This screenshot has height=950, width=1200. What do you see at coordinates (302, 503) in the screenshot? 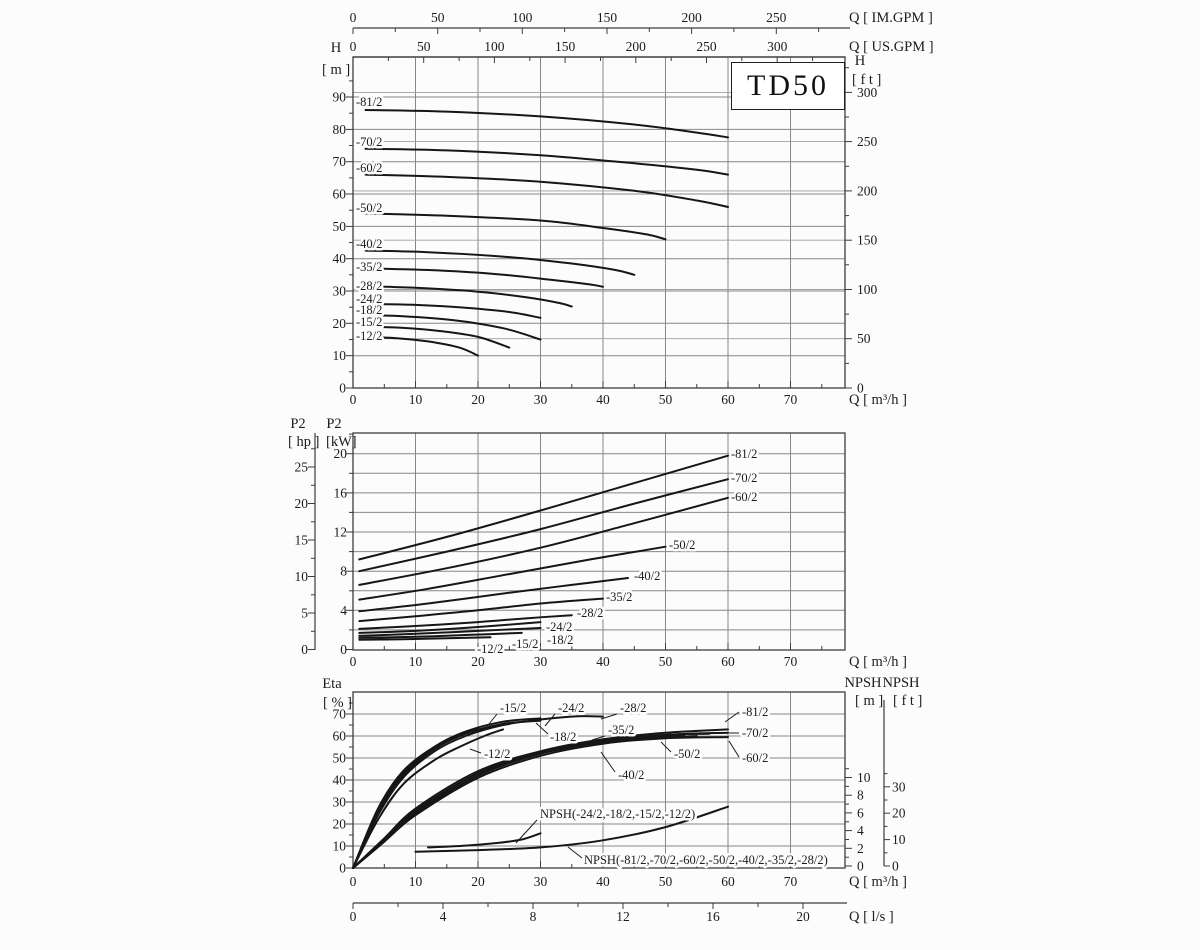
I see `power-hp-tick-label: 20` at bounding box center [302, 503].